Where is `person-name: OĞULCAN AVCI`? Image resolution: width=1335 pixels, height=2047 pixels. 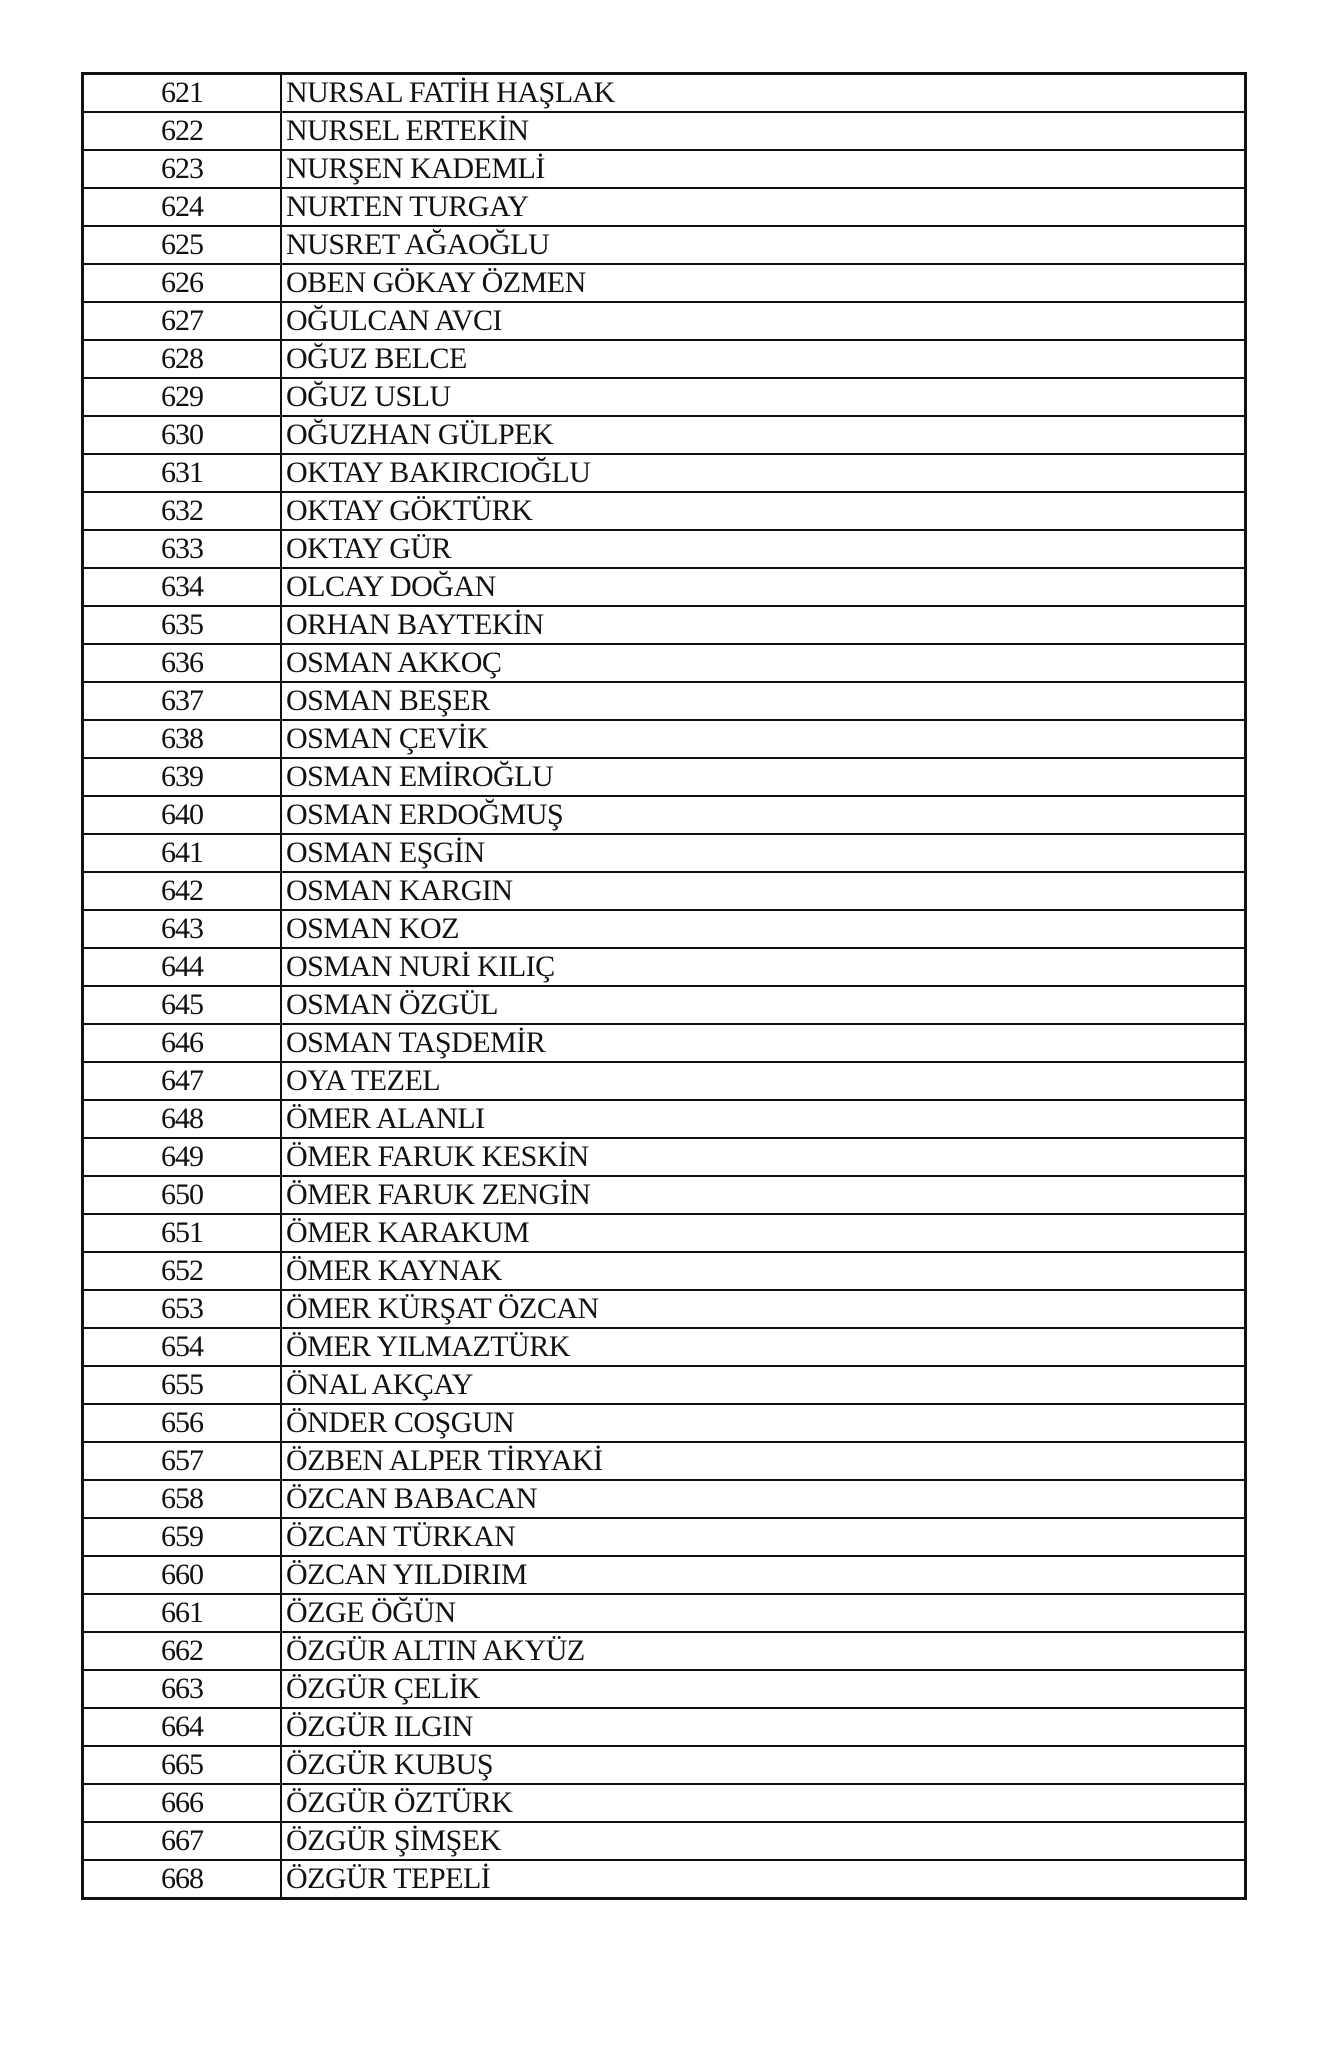
person-name: OĞULCAN AVCI is located at coordinates (763, 321).